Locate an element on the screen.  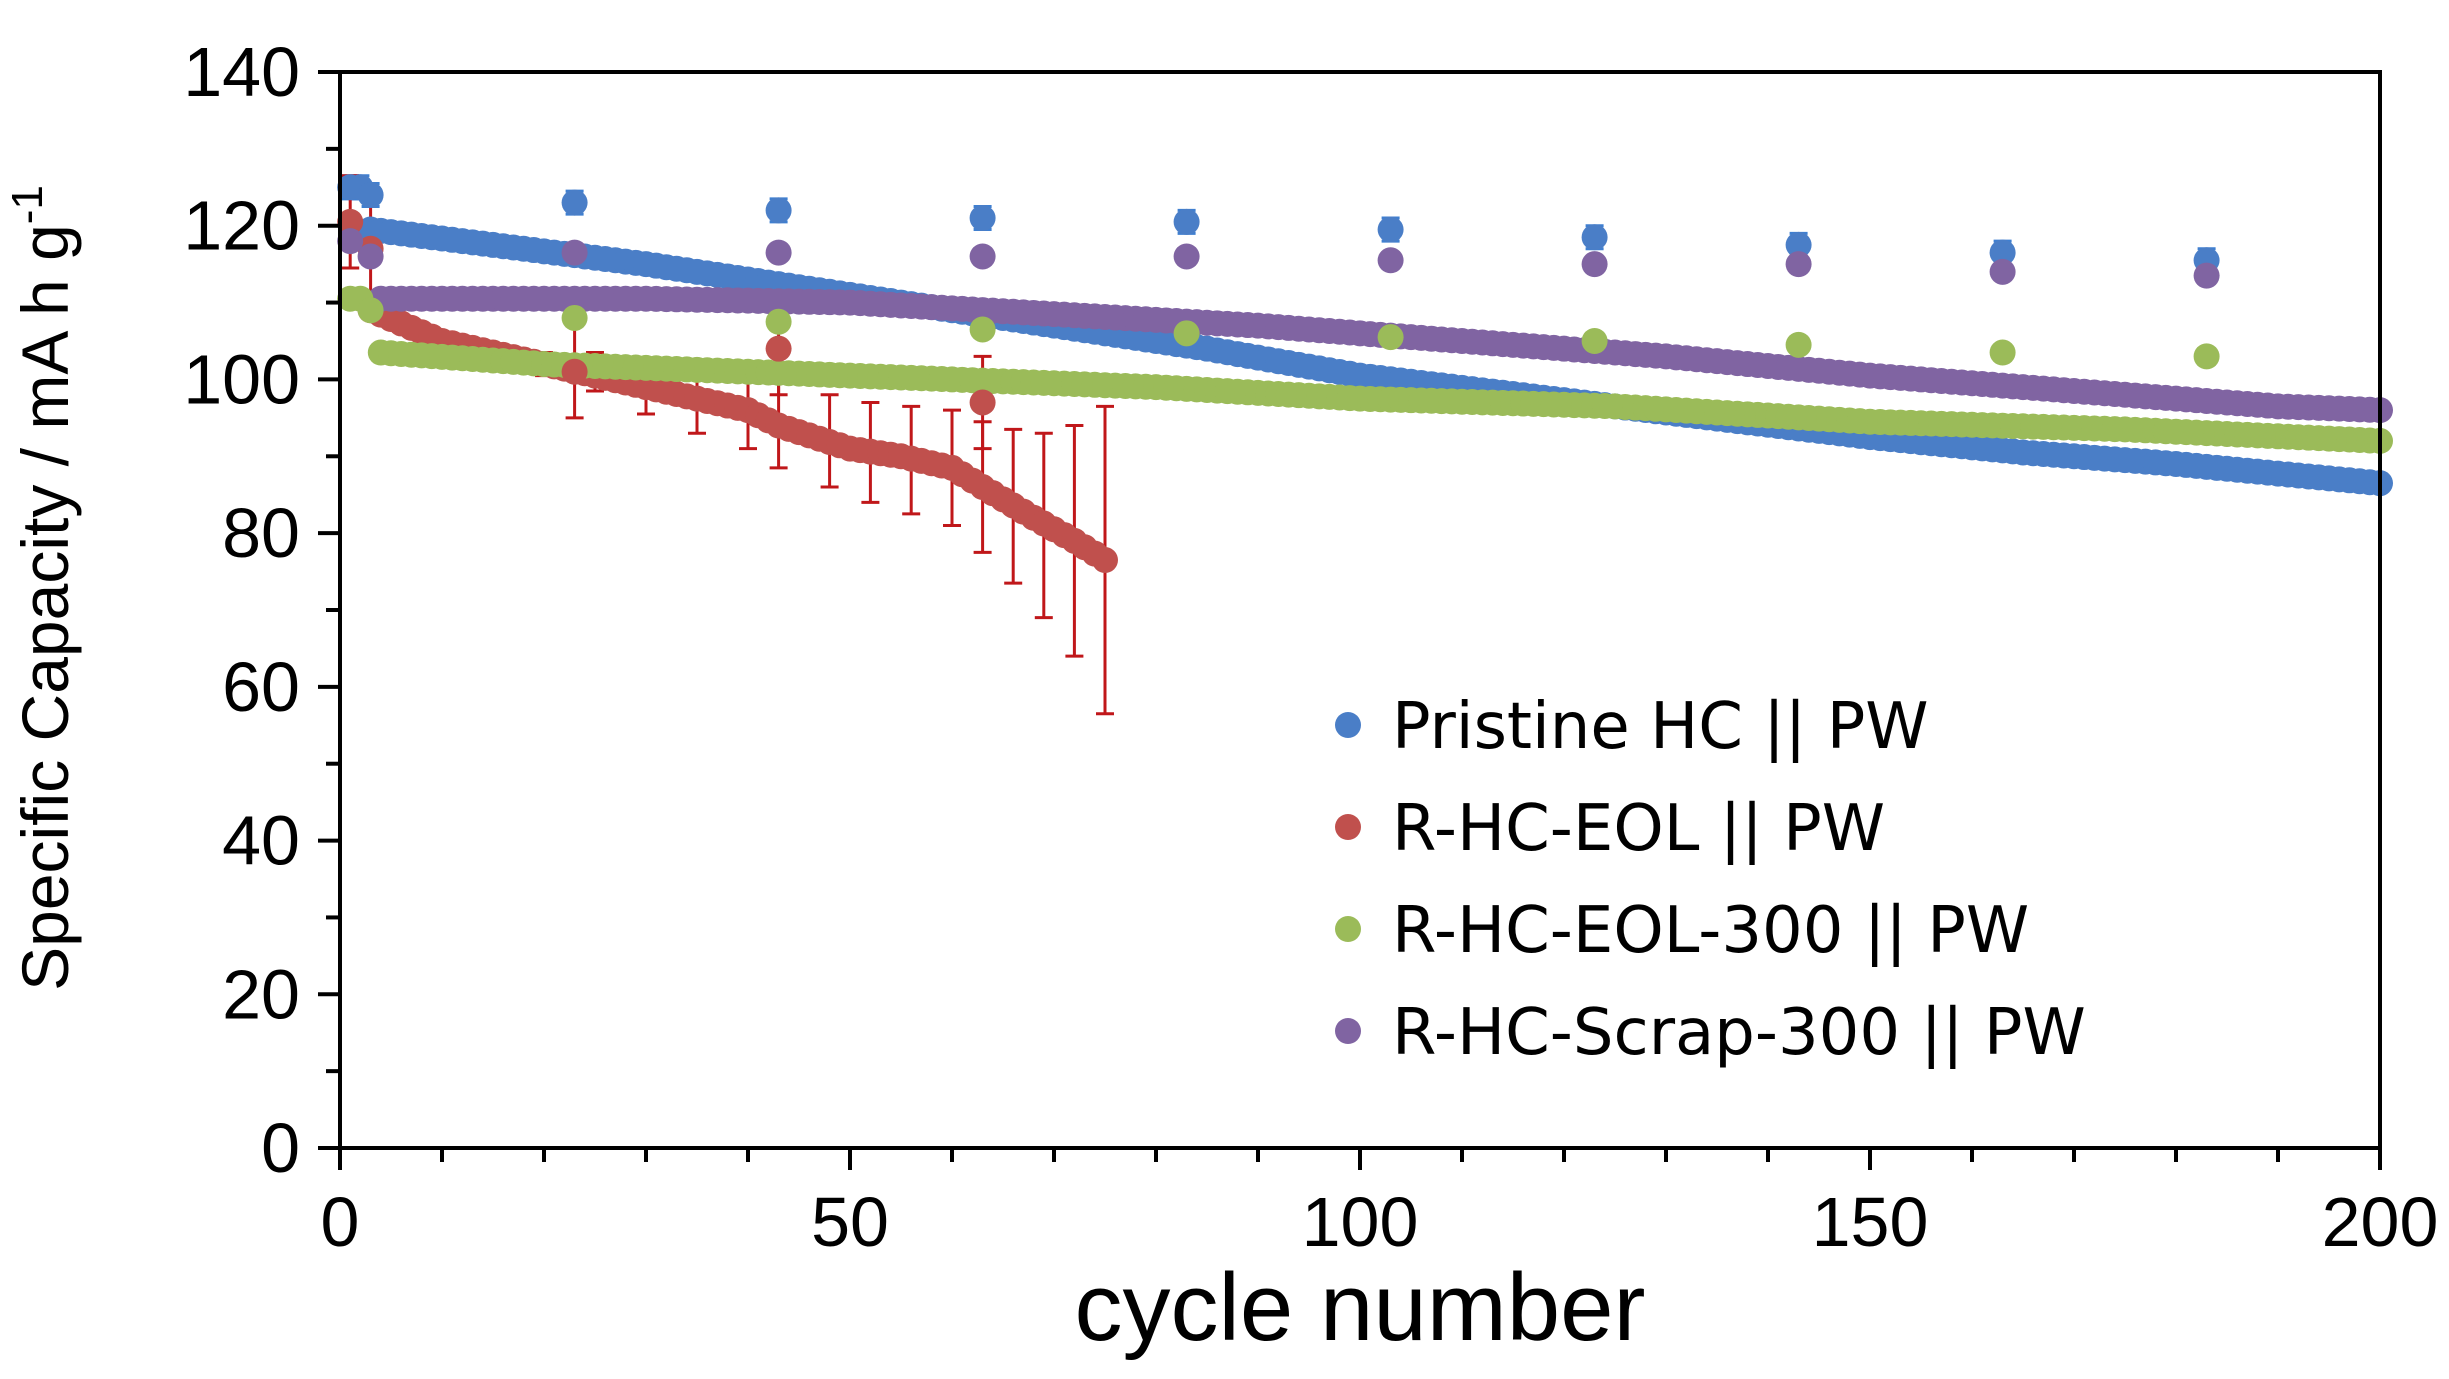
y-axis-title-superscript: -1 is located at coordinates (27, 204).